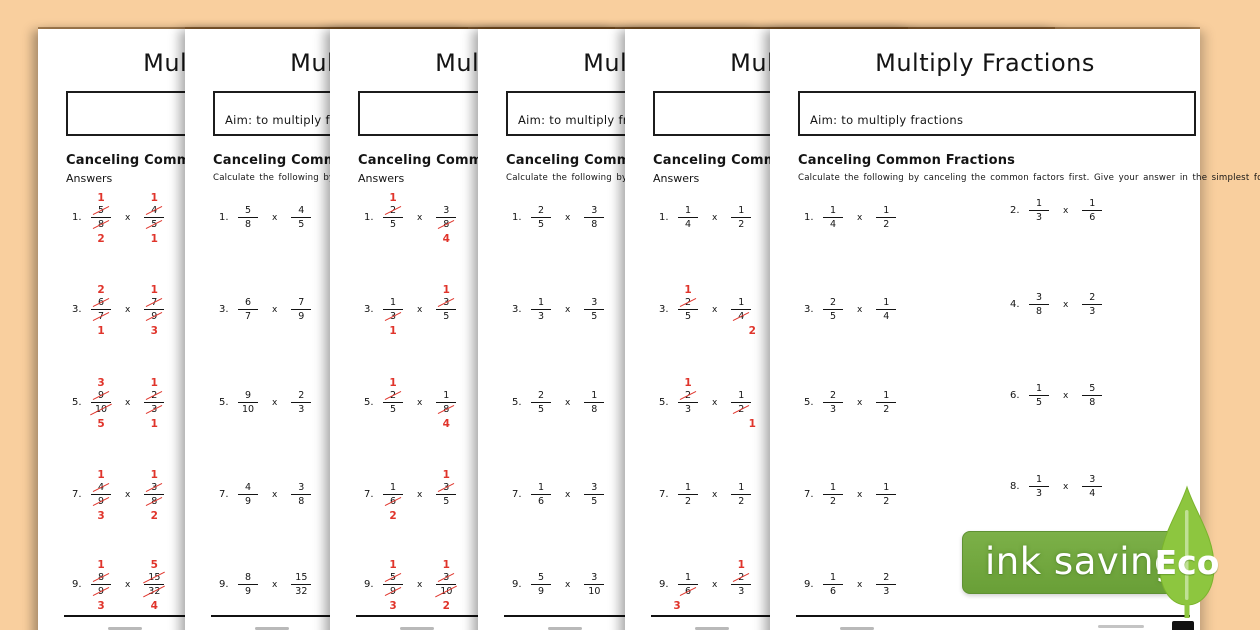 The width and height of the screenshot is (1260, 630). I want to click on problem-number: 9., so click(809, 584).